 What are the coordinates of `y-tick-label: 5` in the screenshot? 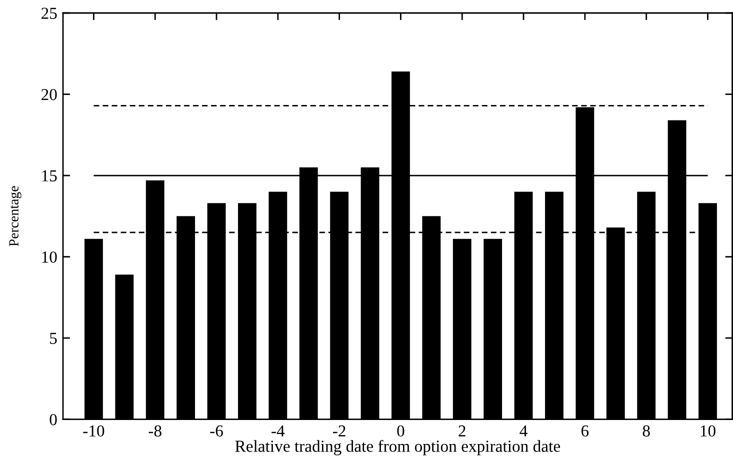 It's located at (53, 338).